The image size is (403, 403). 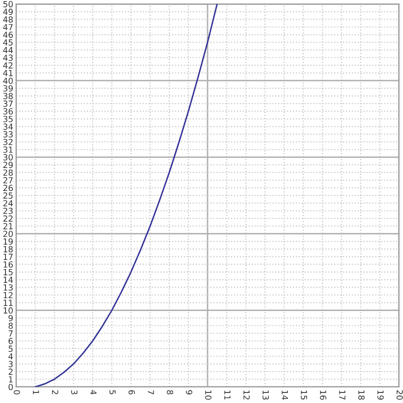 What do you see at coordinates (8, 127) in the screenshot?
I see `y-tick-label: 34` at bounding box center [8, 127].